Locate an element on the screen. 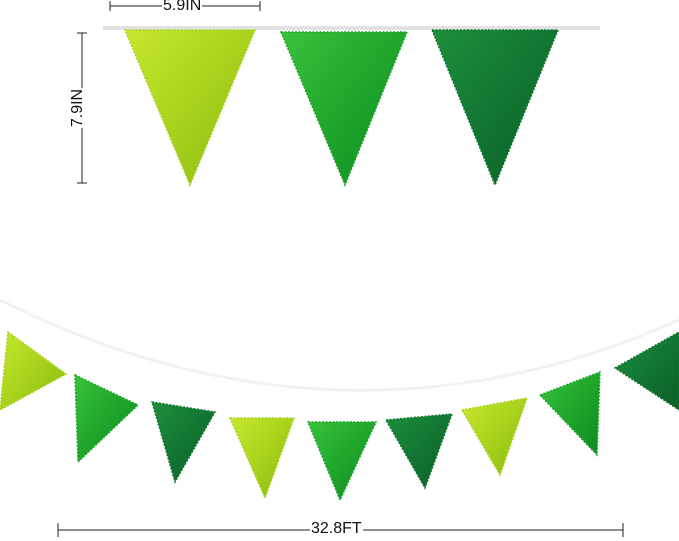 Image resolution: width=679 pixels, height=541 pixels. flag-width-label: 5.9IN is located at coordinates (182, 7).